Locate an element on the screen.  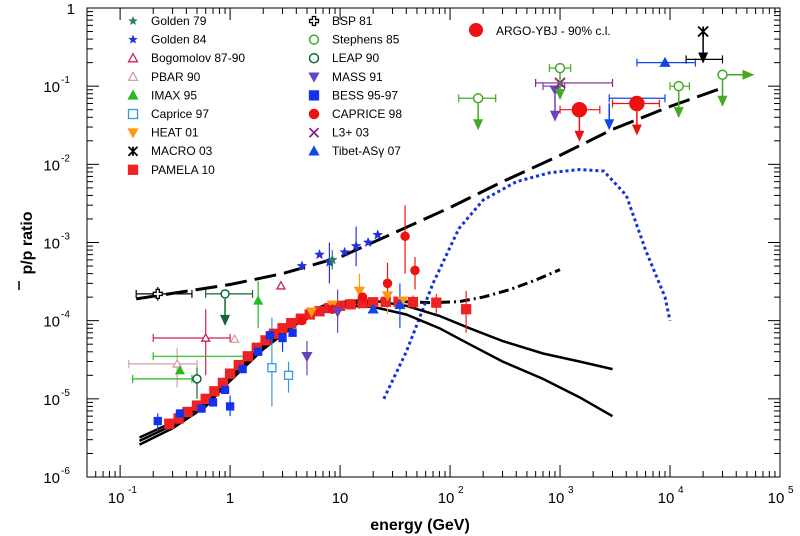
svg-text: p/p ratio is located at coordinates (27, 242).